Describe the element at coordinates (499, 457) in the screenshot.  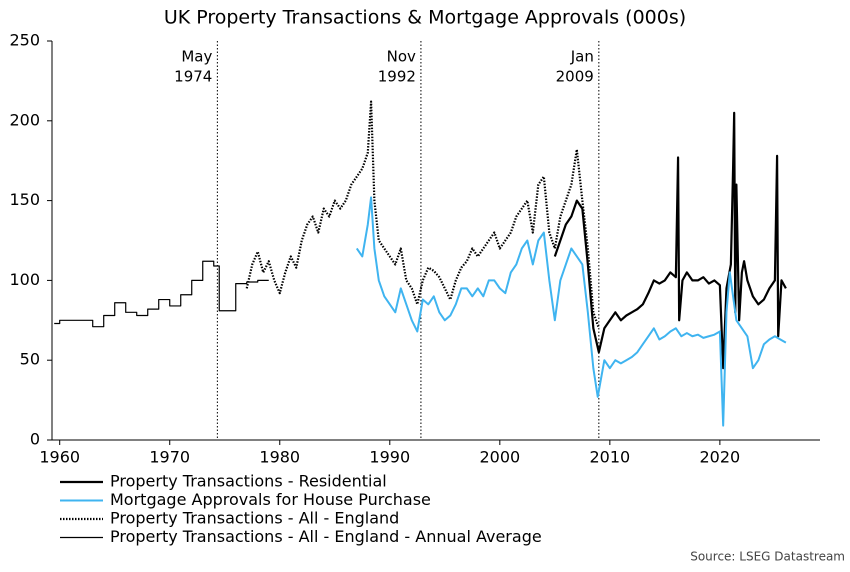
I see `x-tick-label: 2000` at that location.